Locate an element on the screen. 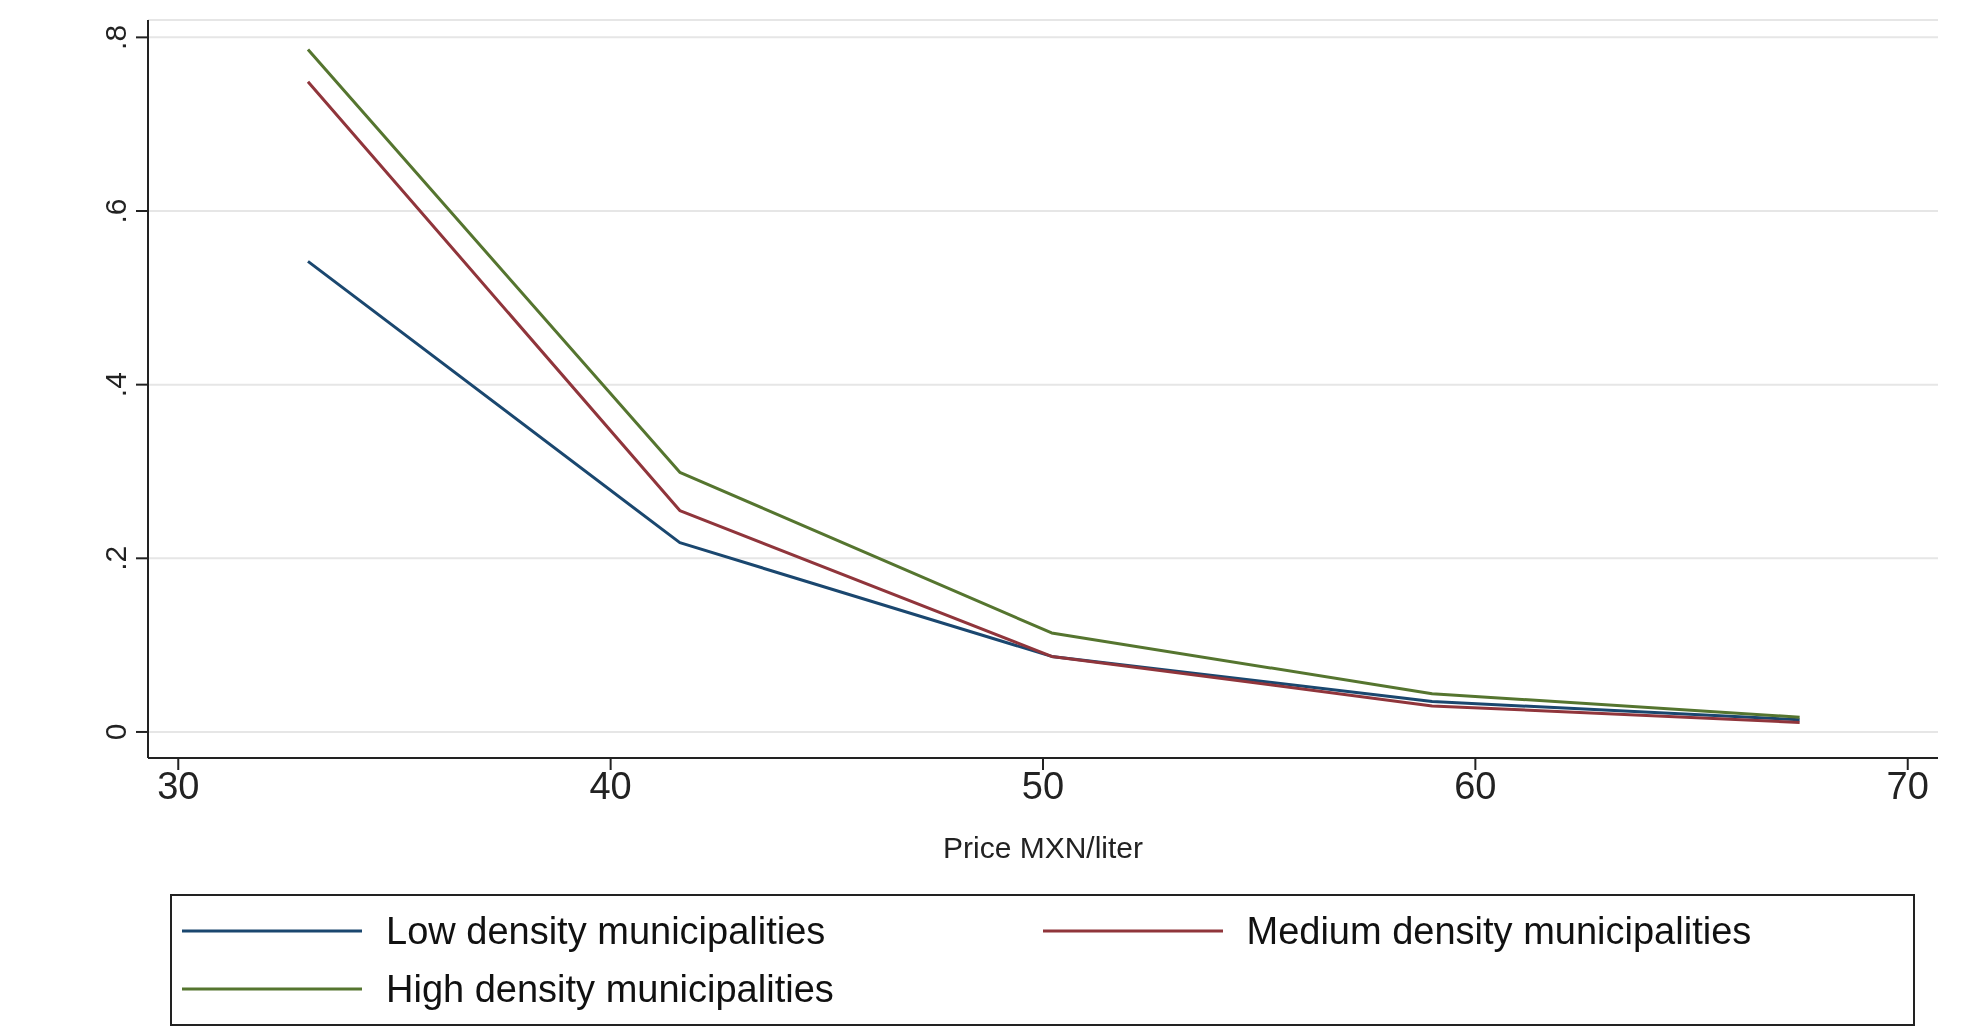 This screenshot has width=1970, height=1030. y-tick-label: 0 is located at coordinates (115, 732).